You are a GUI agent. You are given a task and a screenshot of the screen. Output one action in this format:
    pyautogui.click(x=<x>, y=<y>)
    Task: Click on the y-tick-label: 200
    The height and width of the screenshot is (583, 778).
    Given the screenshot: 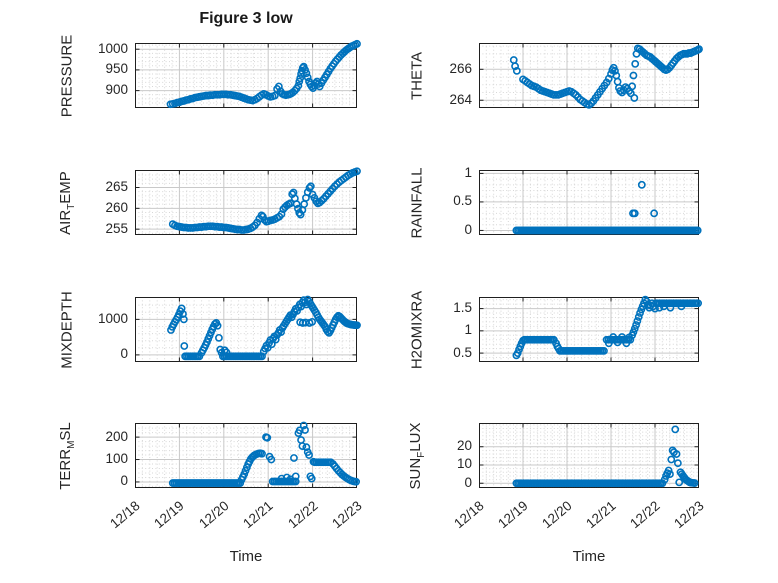 What is the action you would take?
    pyautogui.click(x=116, y=436)
    